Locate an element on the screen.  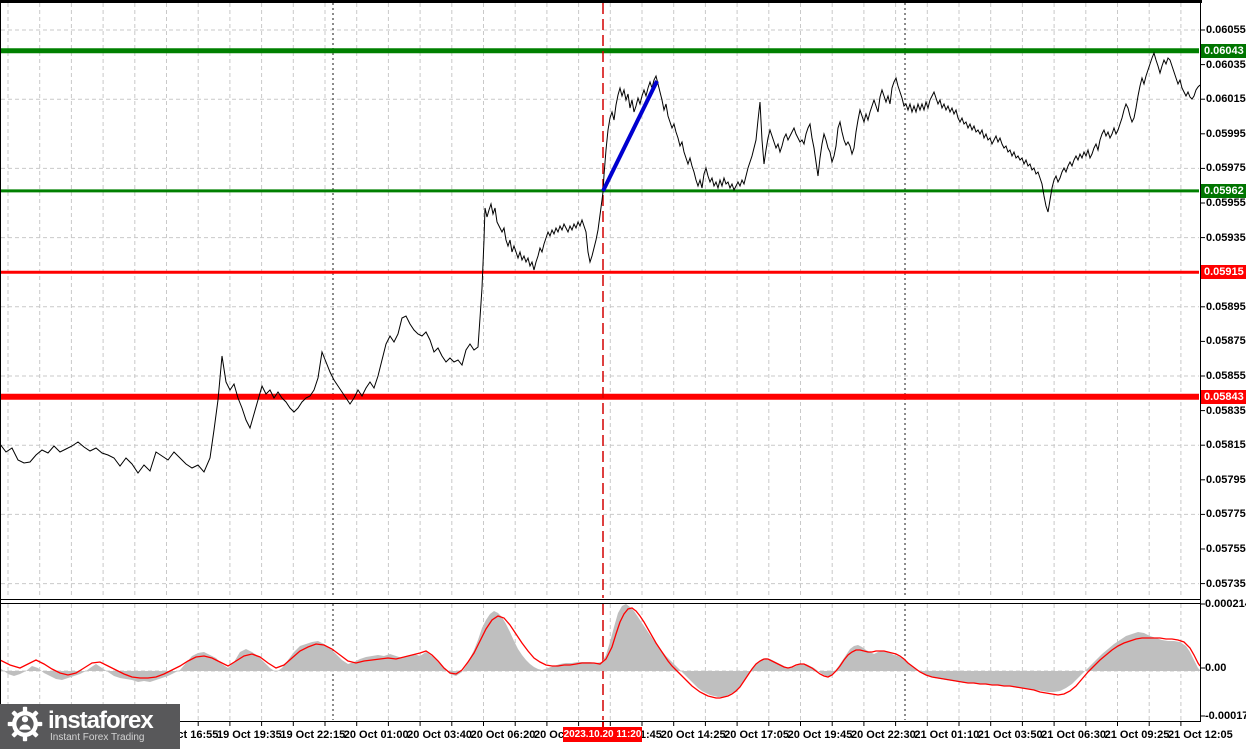
price-axis-label: 0.05935 is located at coordinates (1226, 237).